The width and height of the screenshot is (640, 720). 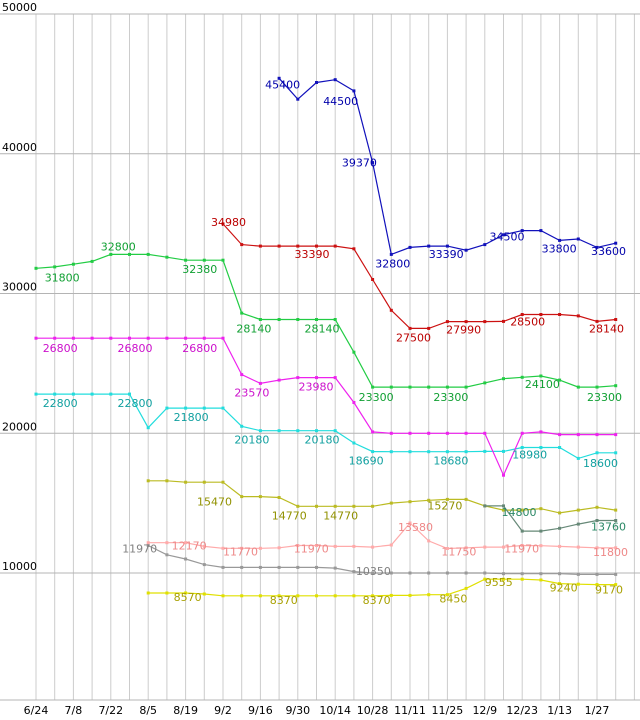 I want to click on value-label-green: 32380, so click(x=199, y=269).